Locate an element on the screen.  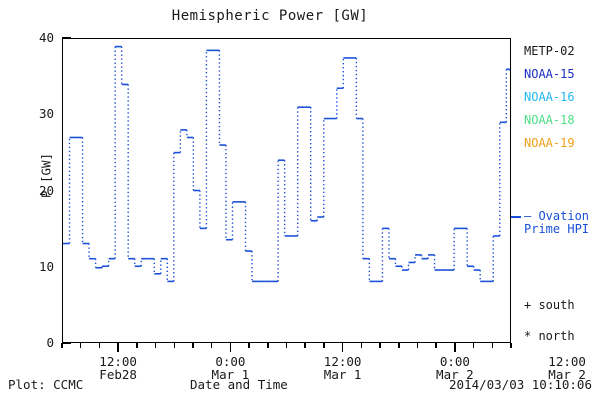
x-tick-label: 0:00 Mar 2 is located at coordinates (455, 368).